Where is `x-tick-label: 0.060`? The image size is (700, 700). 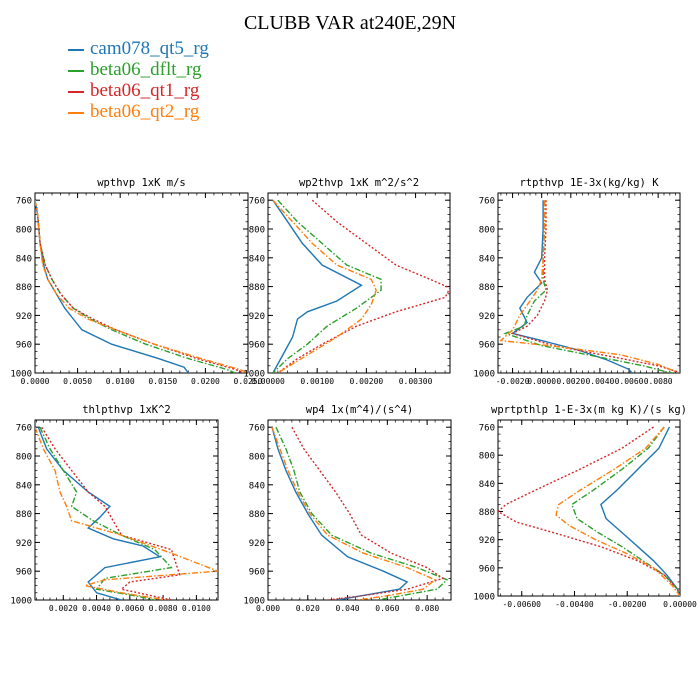 x-tick-label: 0.060 is located at coordinates (387, 608).